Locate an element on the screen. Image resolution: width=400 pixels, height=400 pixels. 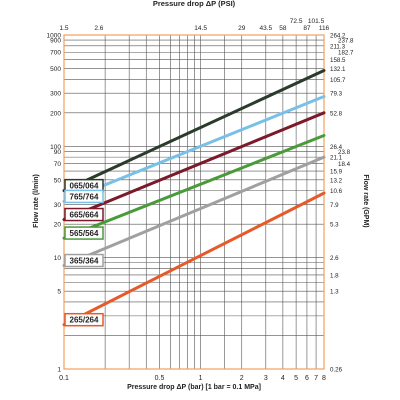
series-label-3: 565/564 is located at coordinates (84, 233).